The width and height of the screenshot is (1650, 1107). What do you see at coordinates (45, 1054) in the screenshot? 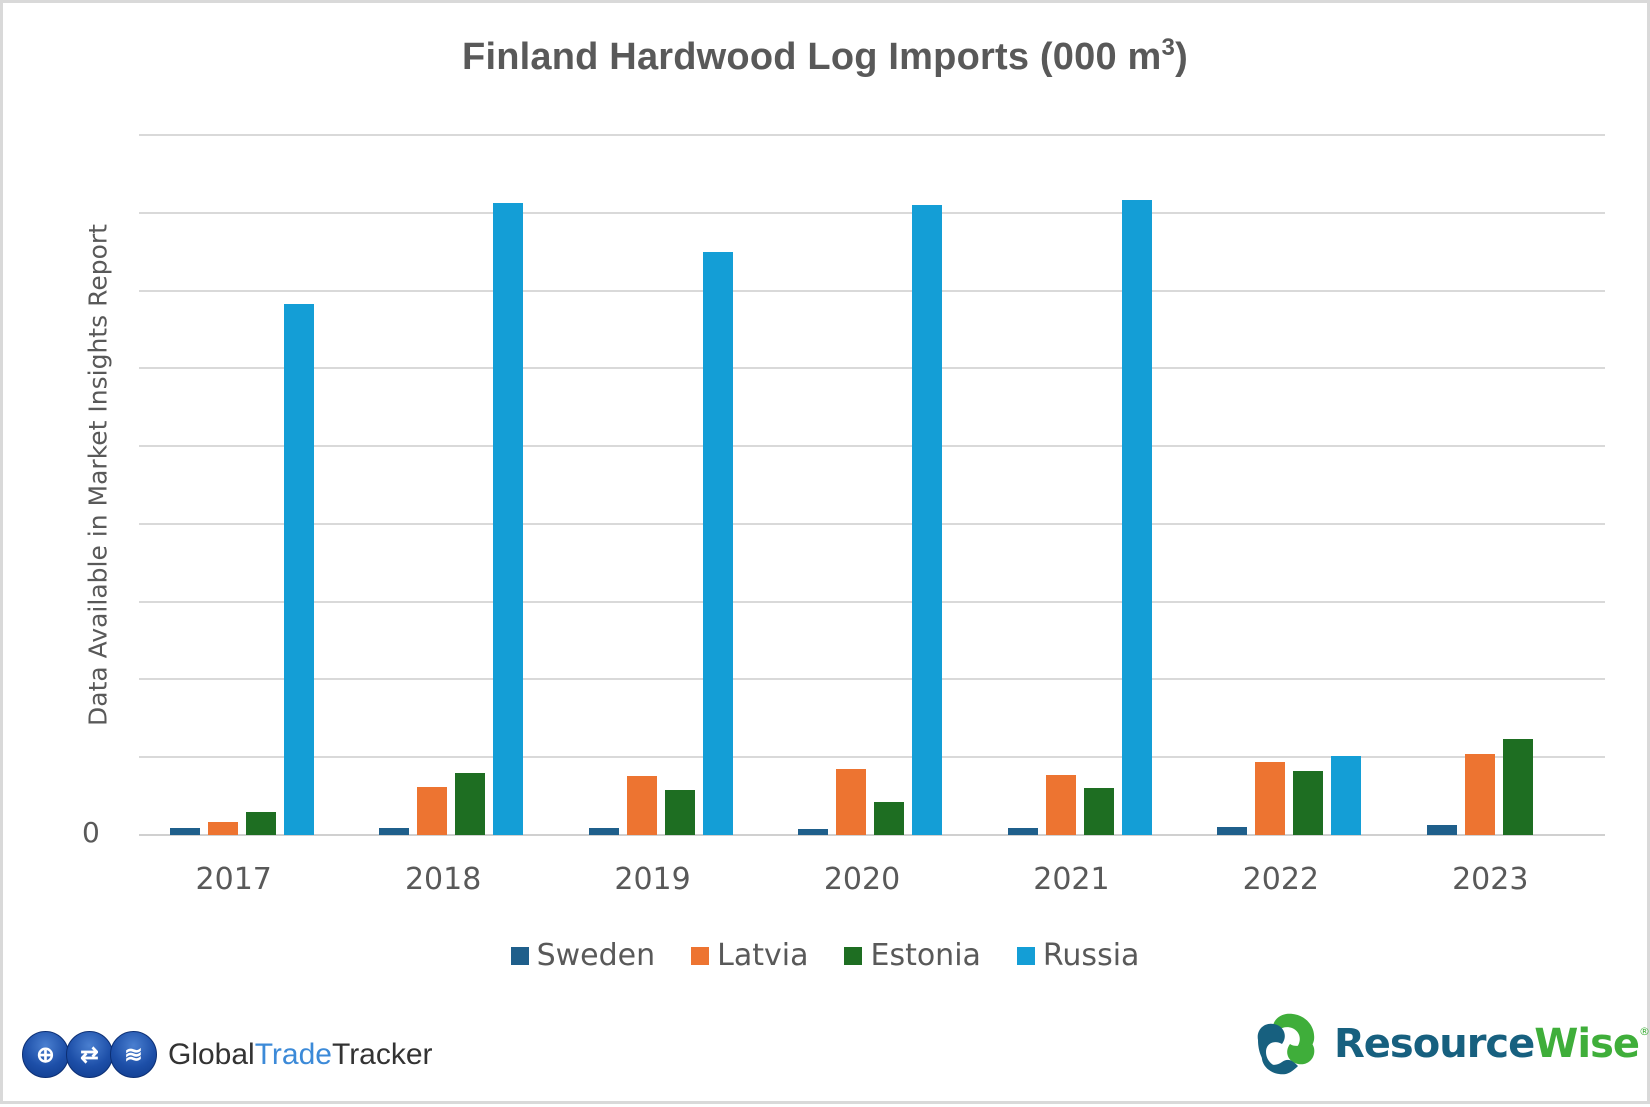
I see `globe-icon: ⊕` at bounding box center [45, 1054].